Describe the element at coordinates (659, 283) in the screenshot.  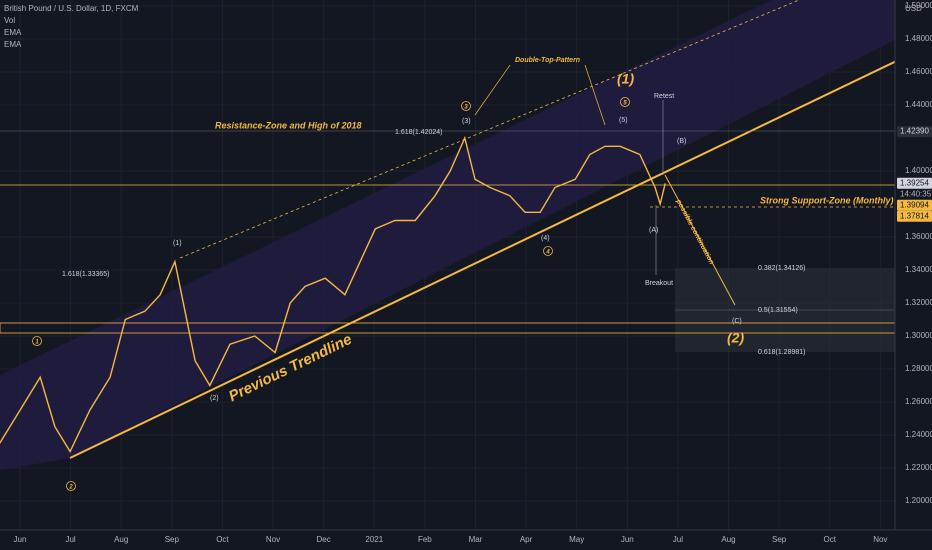
I see `annotation: Breakout` at that location.